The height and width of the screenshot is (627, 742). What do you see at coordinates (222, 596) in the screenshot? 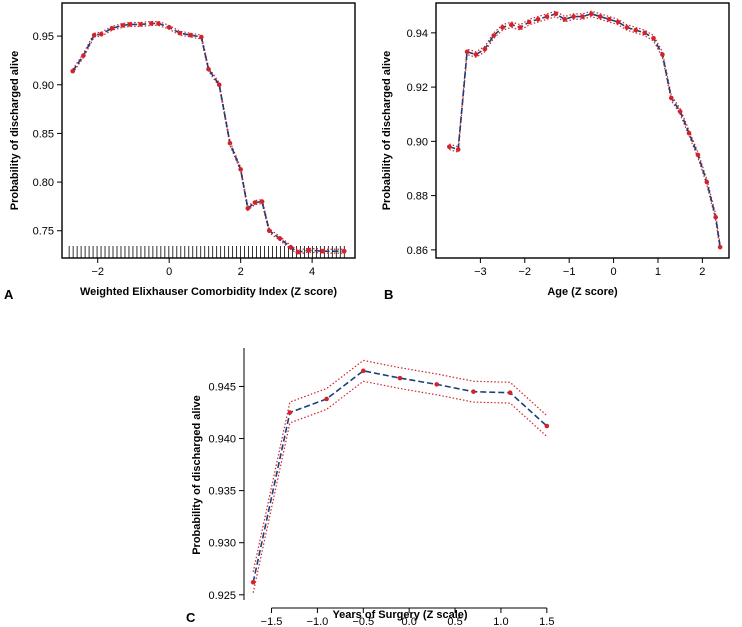
I see `y-tick-label: 0.925` at bounding box center [222, 596].